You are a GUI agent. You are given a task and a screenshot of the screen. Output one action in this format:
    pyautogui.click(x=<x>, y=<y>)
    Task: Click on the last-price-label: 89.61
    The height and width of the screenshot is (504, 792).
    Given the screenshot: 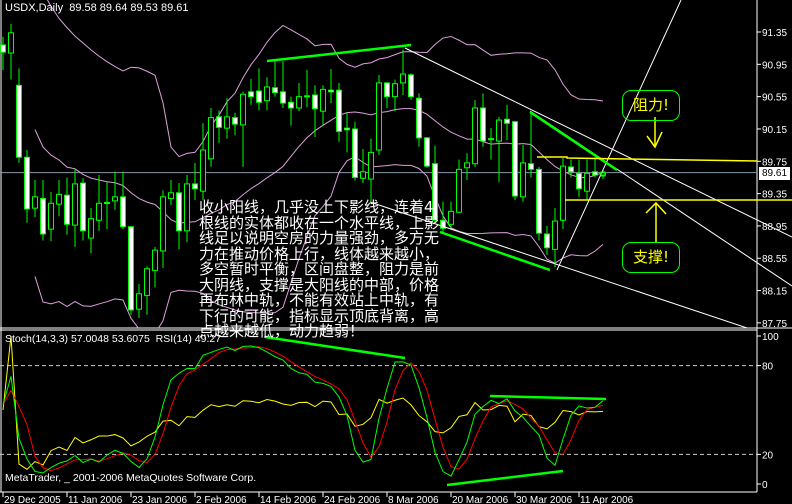 What is the action you would take?
    pyautogui.click(x=774, y=173)
    